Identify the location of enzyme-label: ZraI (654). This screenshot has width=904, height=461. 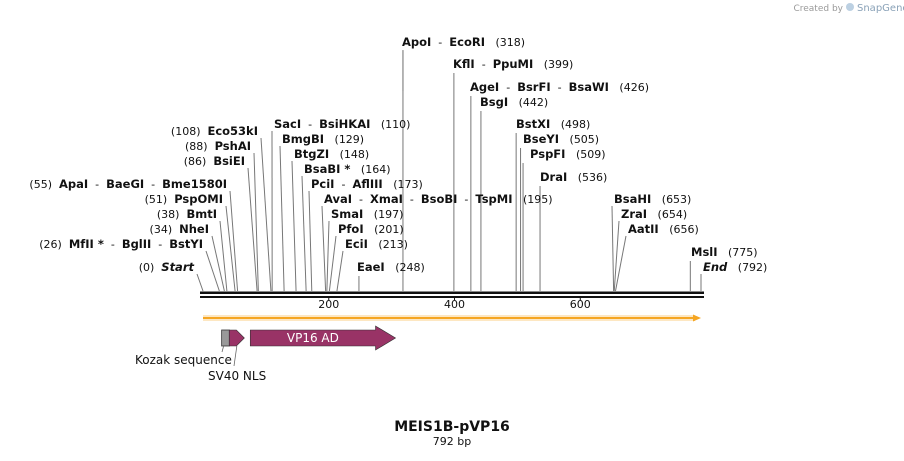
(654, 214).